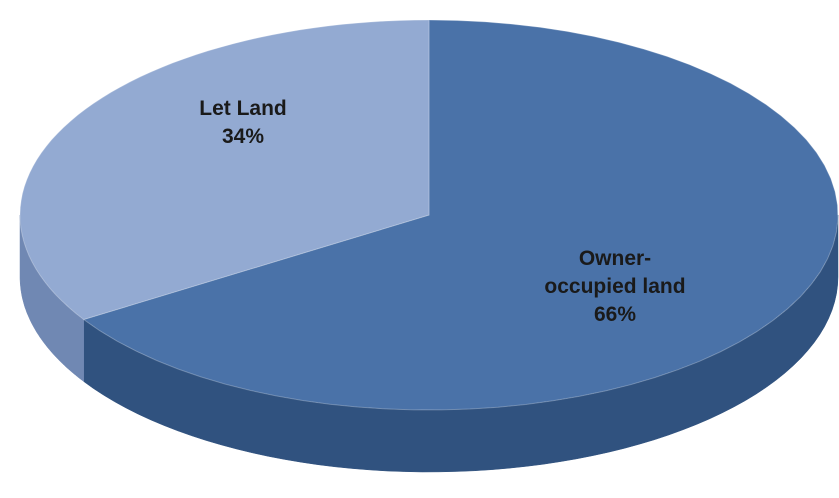  Describe the element at coordinates (51, 299) in the screenshot. I see `slice-side` at that location.